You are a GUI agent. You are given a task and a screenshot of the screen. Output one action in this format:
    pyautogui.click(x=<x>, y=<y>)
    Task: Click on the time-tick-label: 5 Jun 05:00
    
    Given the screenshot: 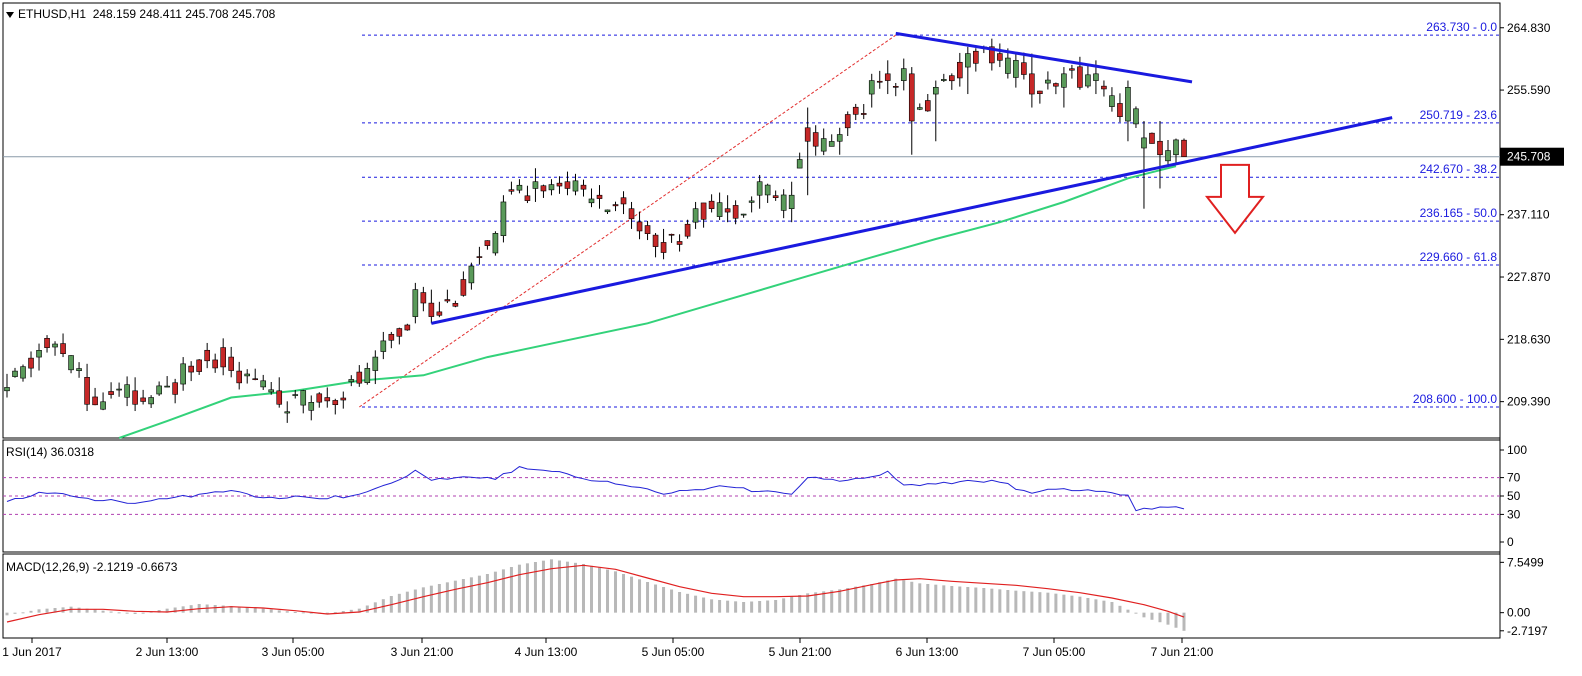 What is the action you would take?
    pyautogui.click(x=673, y=652)
    